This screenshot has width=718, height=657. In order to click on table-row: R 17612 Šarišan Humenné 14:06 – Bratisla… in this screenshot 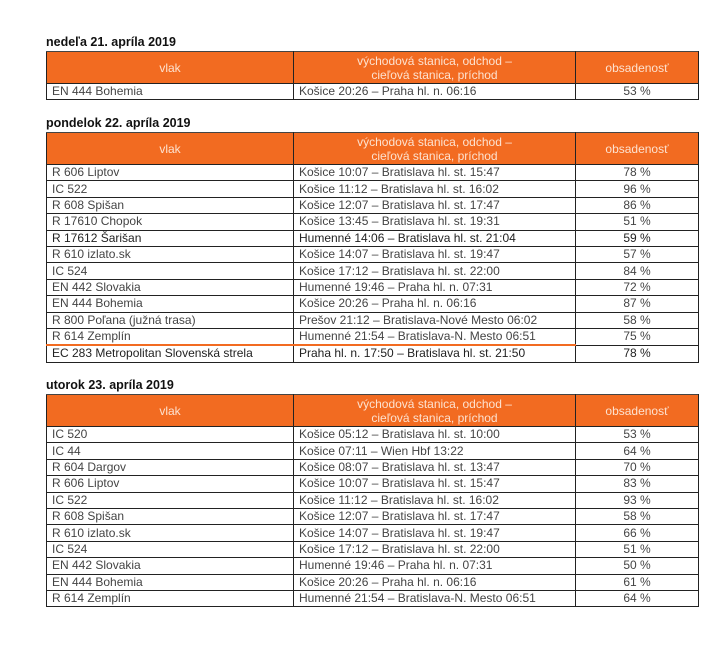, I will do `click(372, 238)`.